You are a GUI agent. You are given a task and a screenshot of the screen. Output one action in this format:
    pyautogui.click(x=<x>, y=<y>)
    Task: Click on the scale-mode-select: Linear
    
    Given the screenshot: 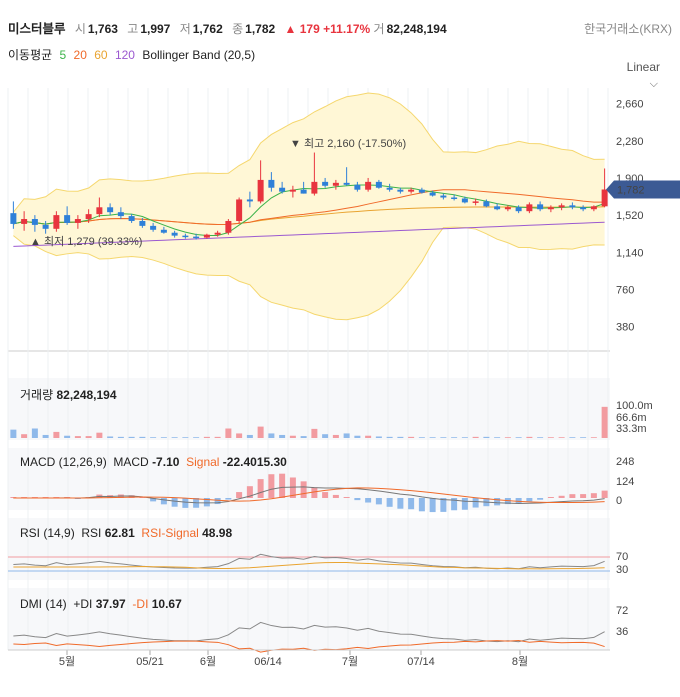 What is the action you would take?
    pyautogui.click(x=643, y=67)
    